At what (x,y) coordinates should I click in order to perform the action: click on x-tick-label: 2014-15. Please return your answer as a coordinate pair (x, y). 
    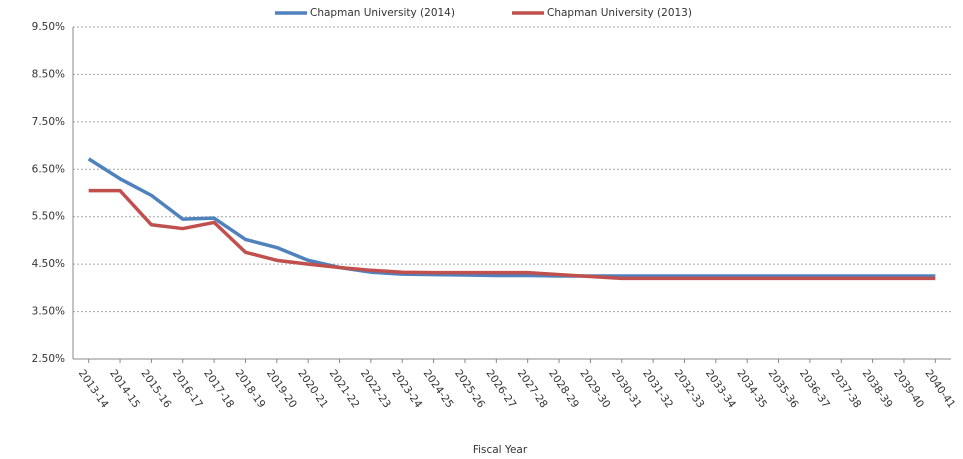
    Looking at the image, I should click on (124, 389).